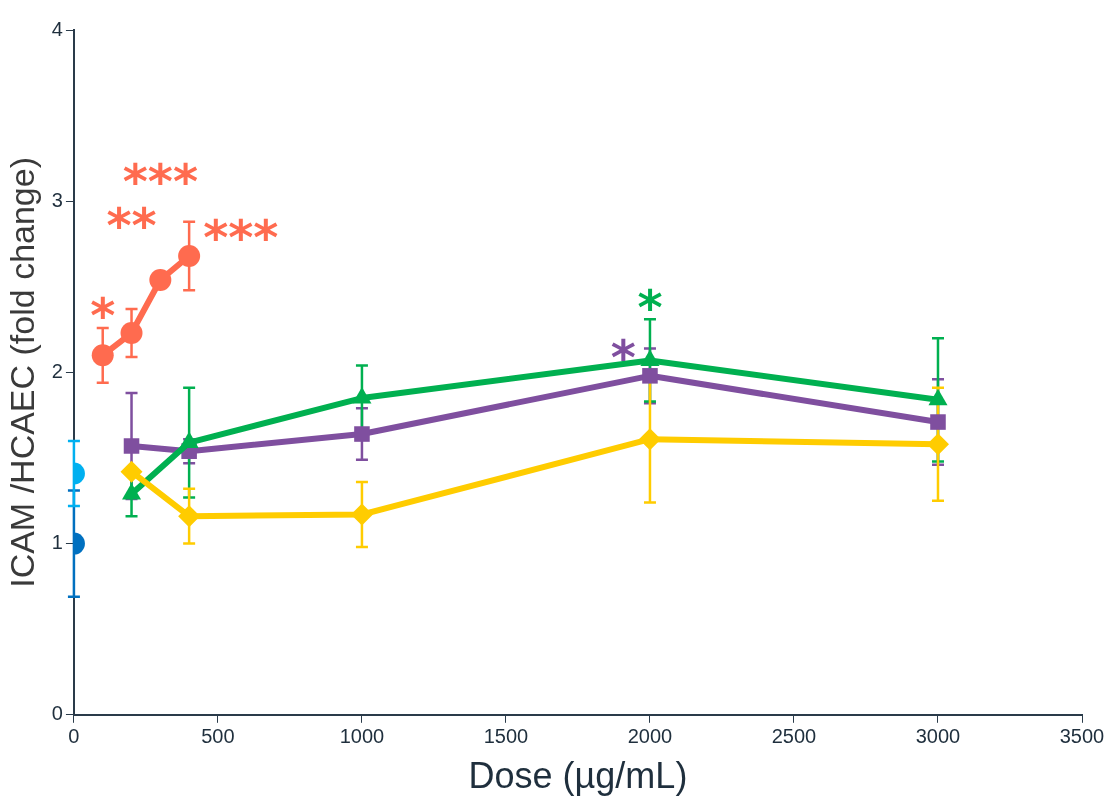 The width and height of the screenshot is (1112, 804). I want to click on x-tick-label: 2000, so click(650, 736).